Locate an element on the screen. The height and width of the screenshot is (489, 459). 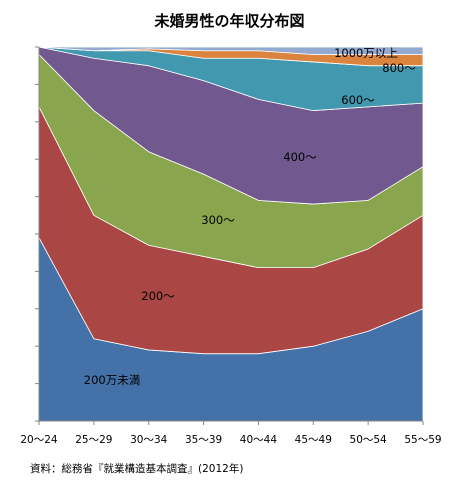
x-tick-label-7: 55〜59 is located at coordinates (422, 440).